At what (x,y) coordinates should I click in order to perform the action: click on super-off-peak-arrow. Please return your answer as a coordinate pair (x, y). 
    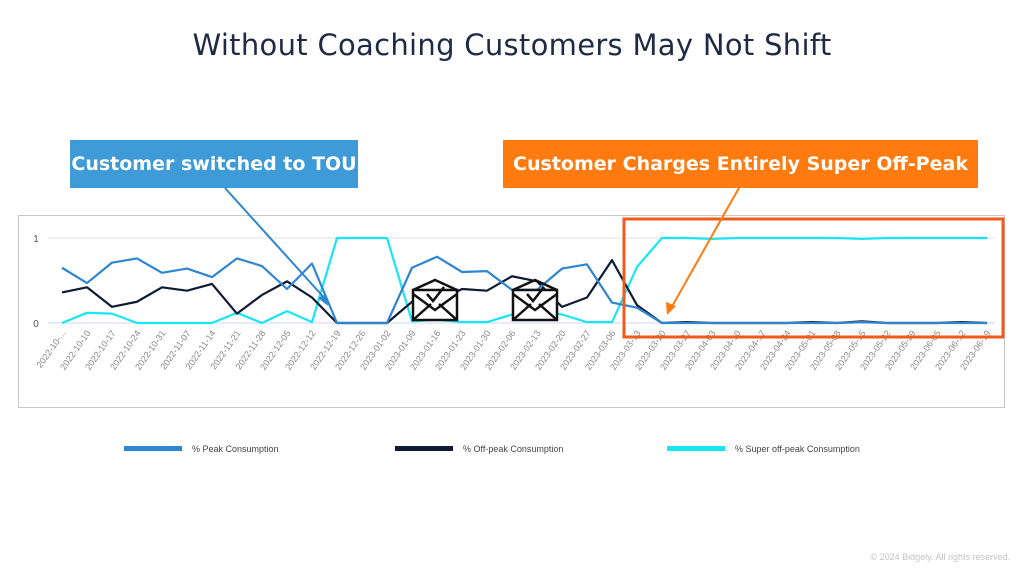
    Looking at the image, I should click on (703, 250).